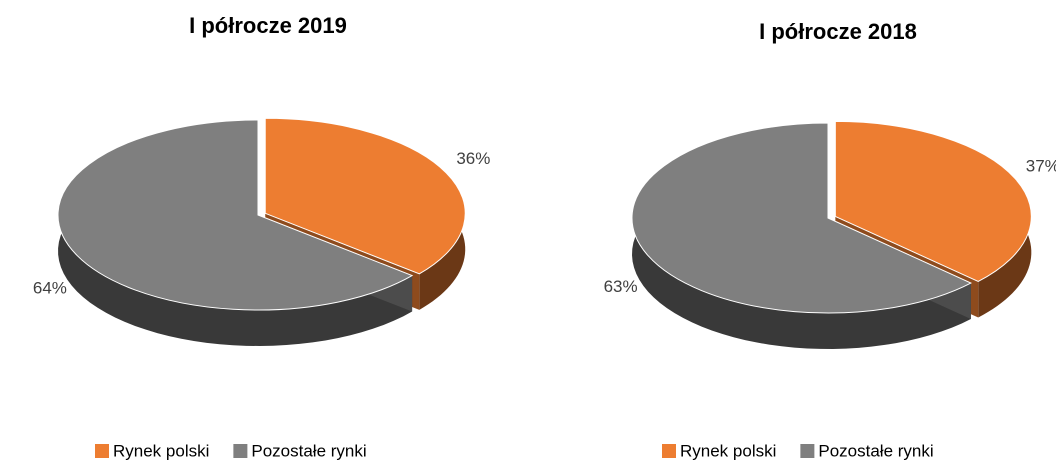 This screenshot has width=1056, height=468. Describe the element at coordinates (473, 158) in the screenshot. I see `data-label: 36%` at that location.